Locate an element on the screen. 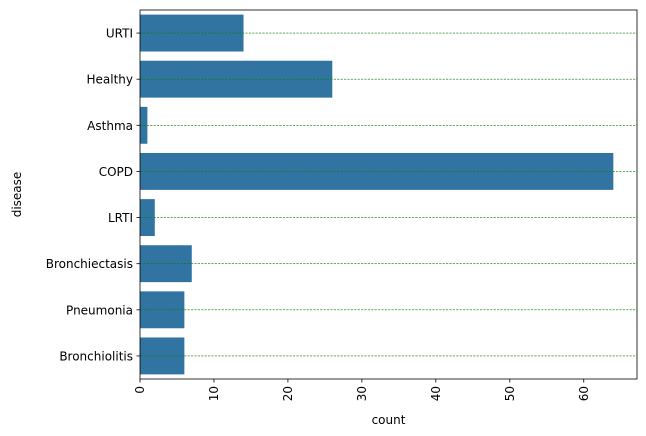  x-tick-label: 40 is located at coordinates (436, 393).